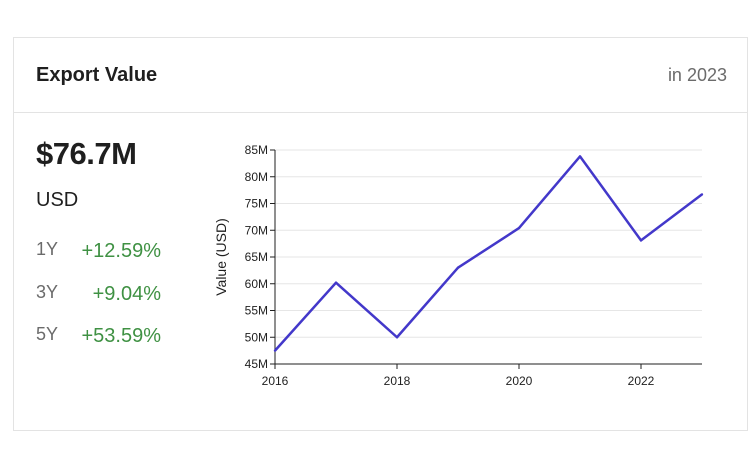 This screenshot has height=458, width=756. I want to click on y-tick-label: 80M, so click(256, 177).